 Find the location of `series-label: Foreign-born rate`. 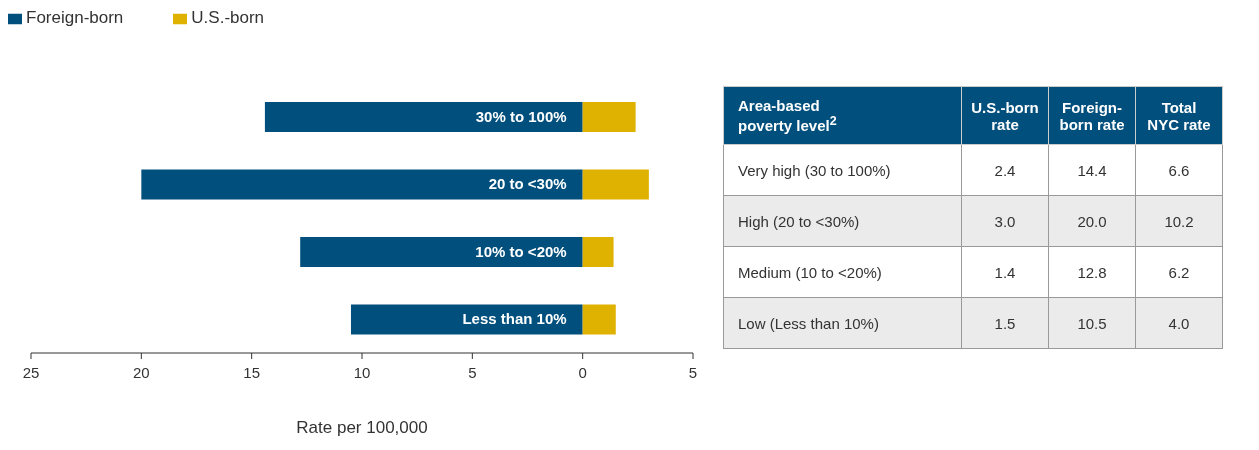

series-label: Foreign-born rate is located at coordinates (1092, 115).